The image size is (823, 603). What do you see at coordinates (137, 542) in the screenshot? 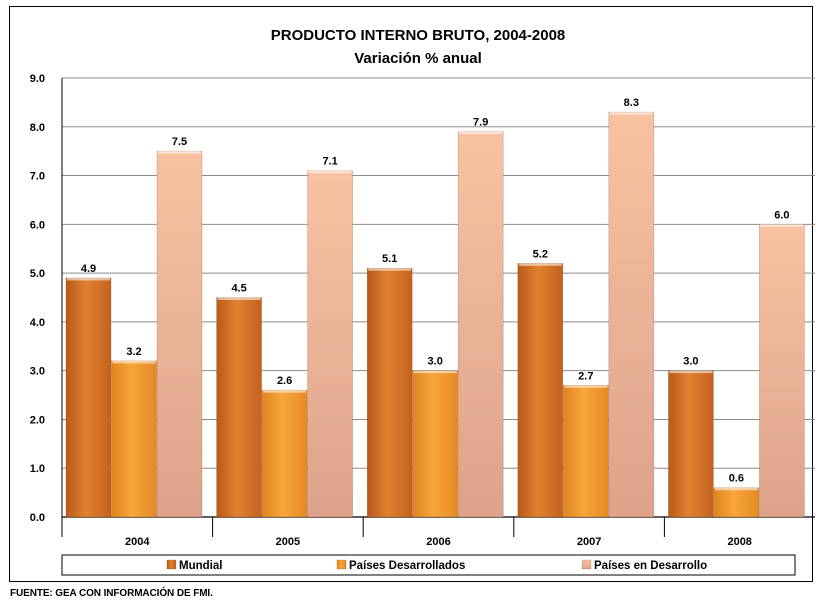
I see `x-category-label: 2004` at bounding box center [137, 542].